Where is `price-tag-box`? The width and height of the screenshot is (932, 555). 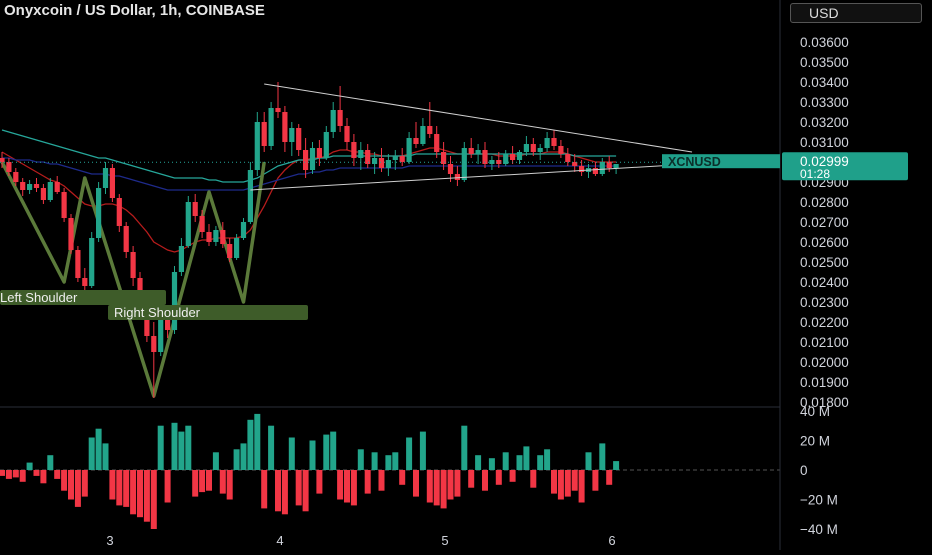
price-tag-box is located at coordinates (845, 166).